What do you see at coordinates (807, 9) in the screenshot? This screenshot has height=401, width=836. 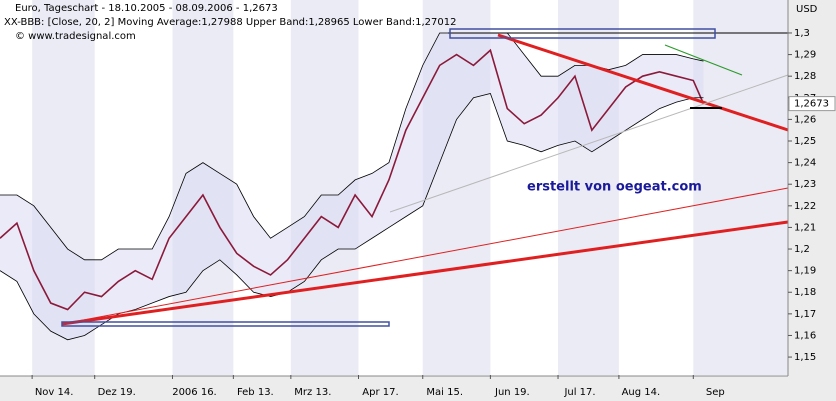 I see `y-axis-label: USD` at bounding box center [807, 9].